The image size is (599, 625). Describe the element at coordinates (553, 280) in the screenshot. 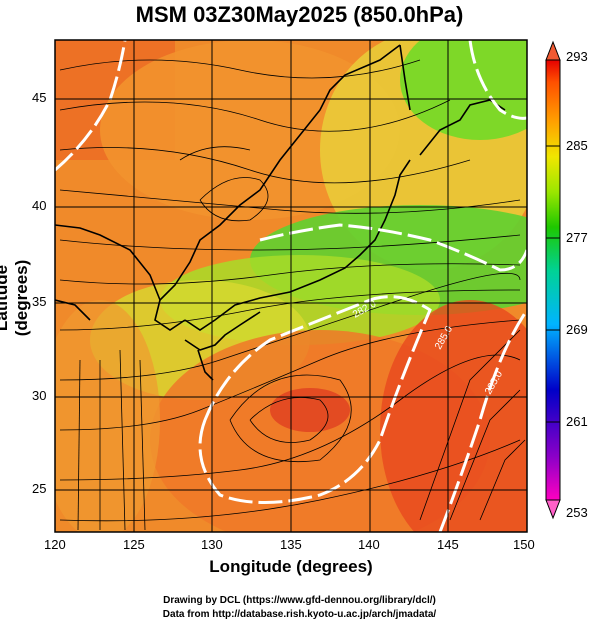

I see `colorbar` at that location.